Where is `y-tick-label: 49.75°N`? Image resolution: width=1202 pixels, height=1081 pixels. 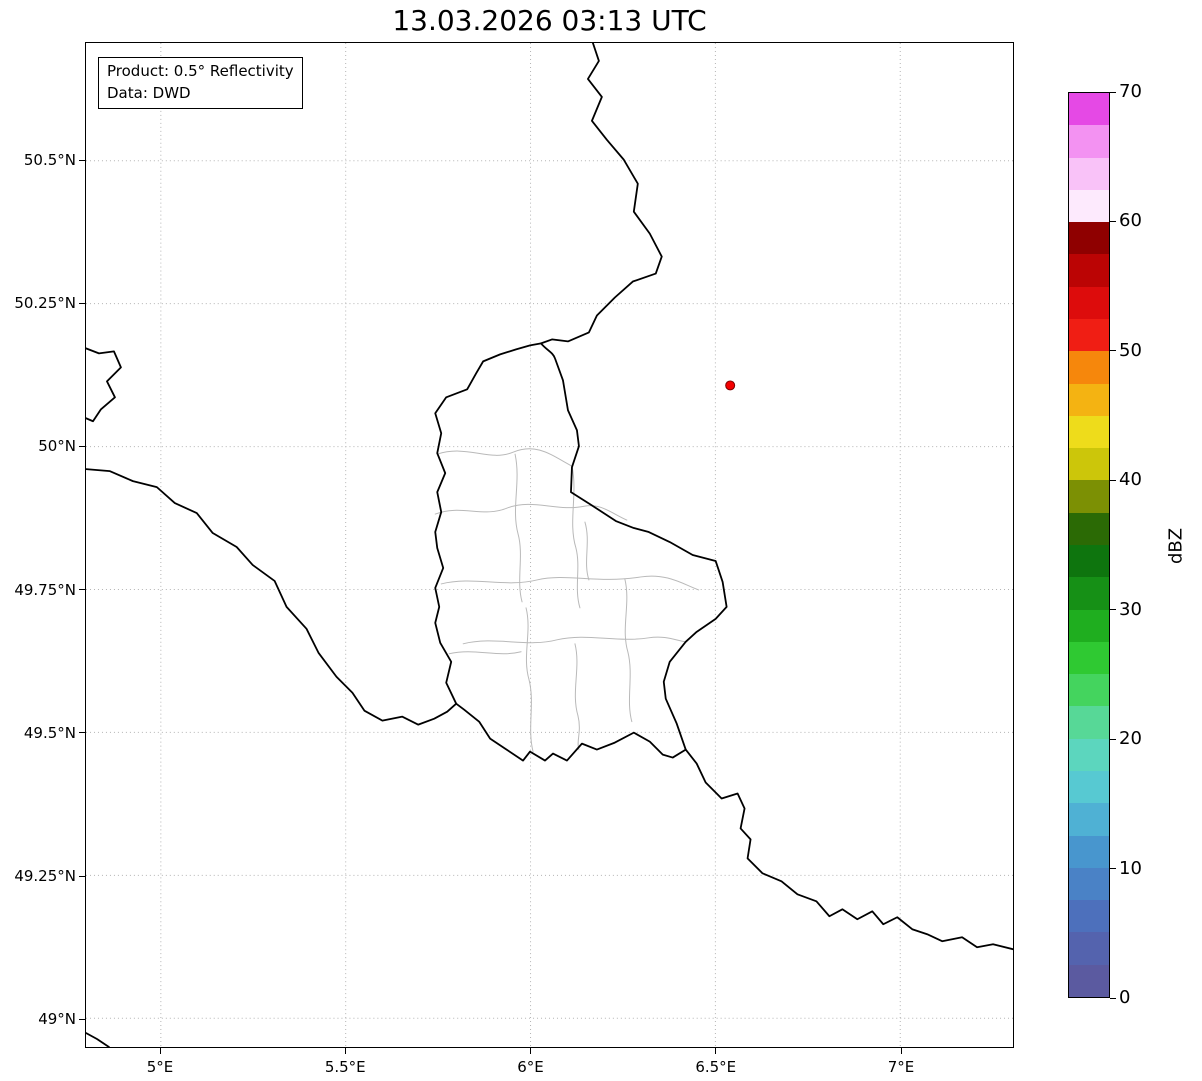
y-tick-label: 49.75°N is located at coordinates (45, 589).